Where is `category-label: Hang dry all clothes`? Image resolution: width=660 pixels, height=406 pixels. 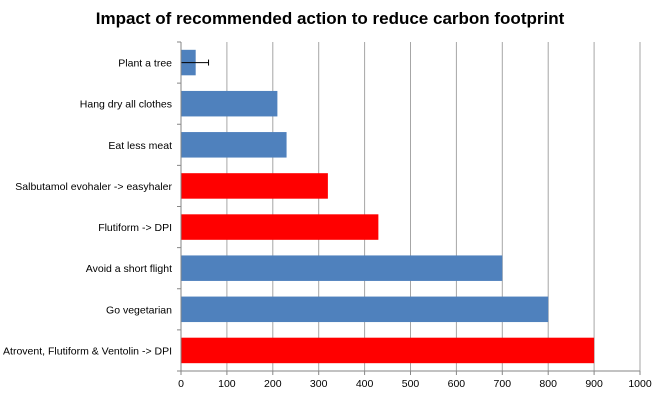 category-label: Hang dry all clothes is located at coordinates (126, 105).